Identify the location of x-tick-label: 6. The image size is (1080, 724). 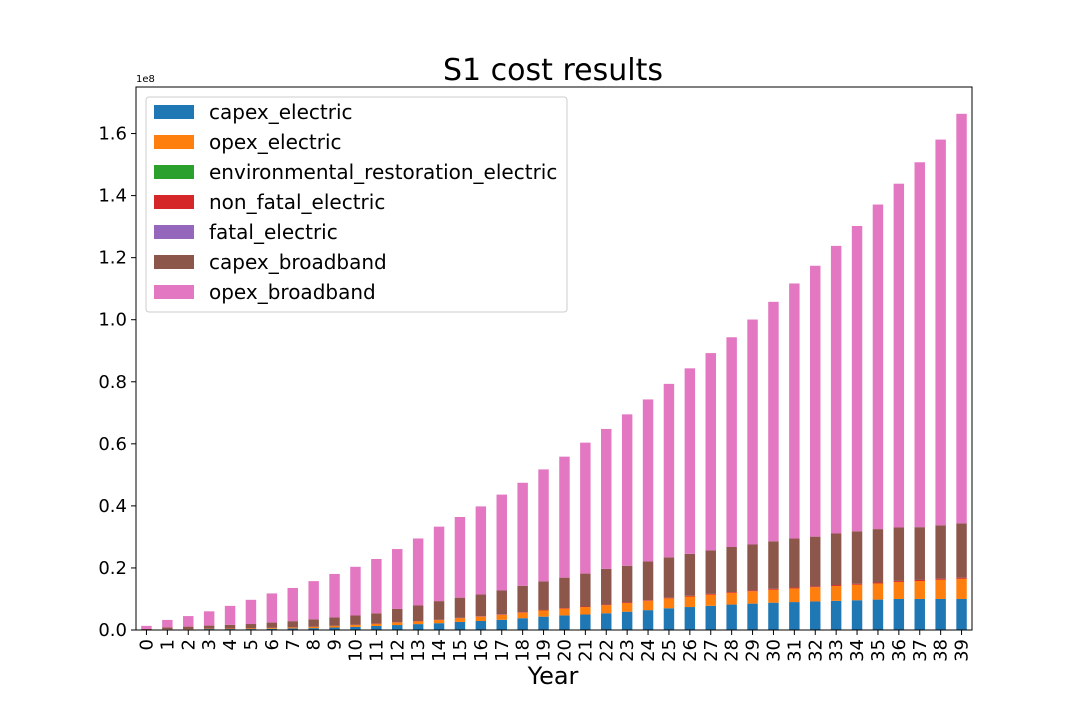
(272, 644).